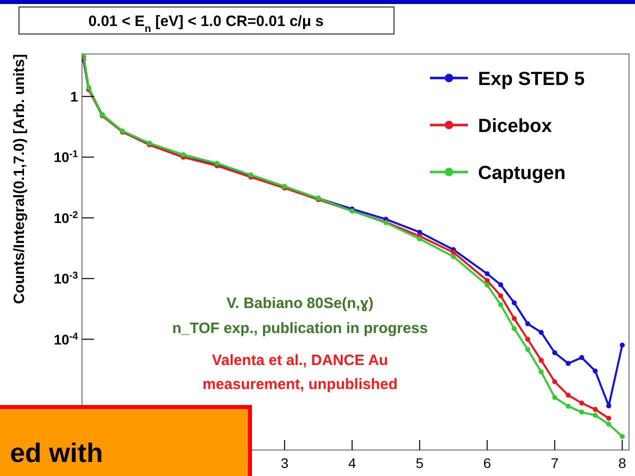  I want to click on y-axis-title: Counts/Integral(0.1,7.0) [Arb. units], so click(19, 179).